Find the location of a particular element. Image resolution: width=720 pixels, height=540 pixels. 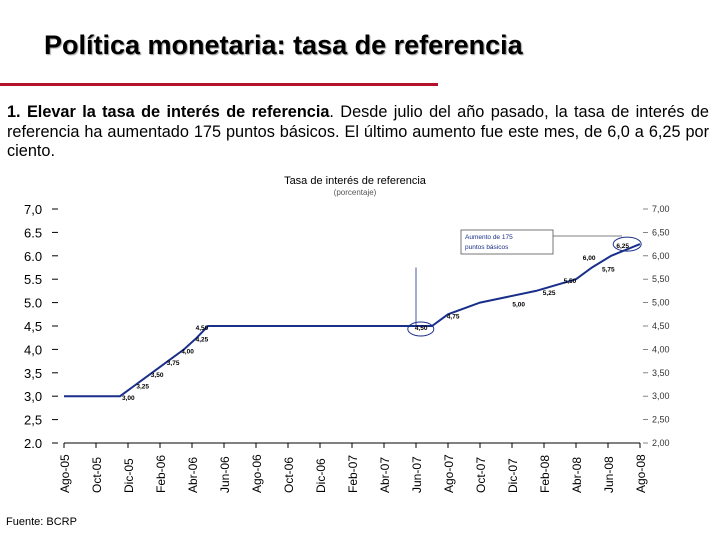

data-label: 4,75 is located at coordinates (453, 316).